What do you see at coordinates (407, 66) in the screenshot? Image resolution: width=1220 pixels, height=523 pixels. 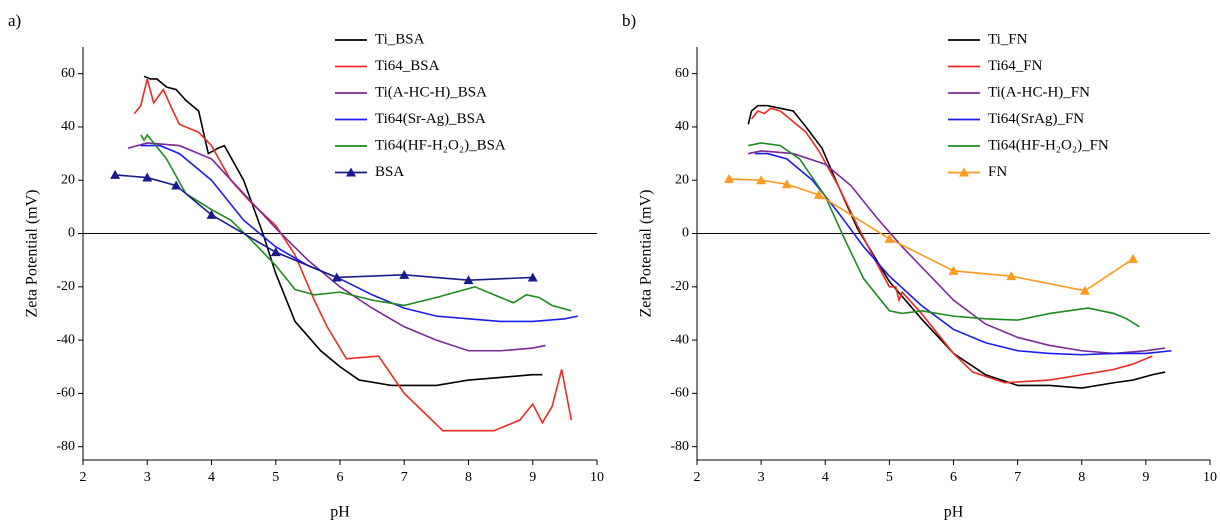 I see `legend-label: Ti64_BSA` at bounding box center [407, 66].